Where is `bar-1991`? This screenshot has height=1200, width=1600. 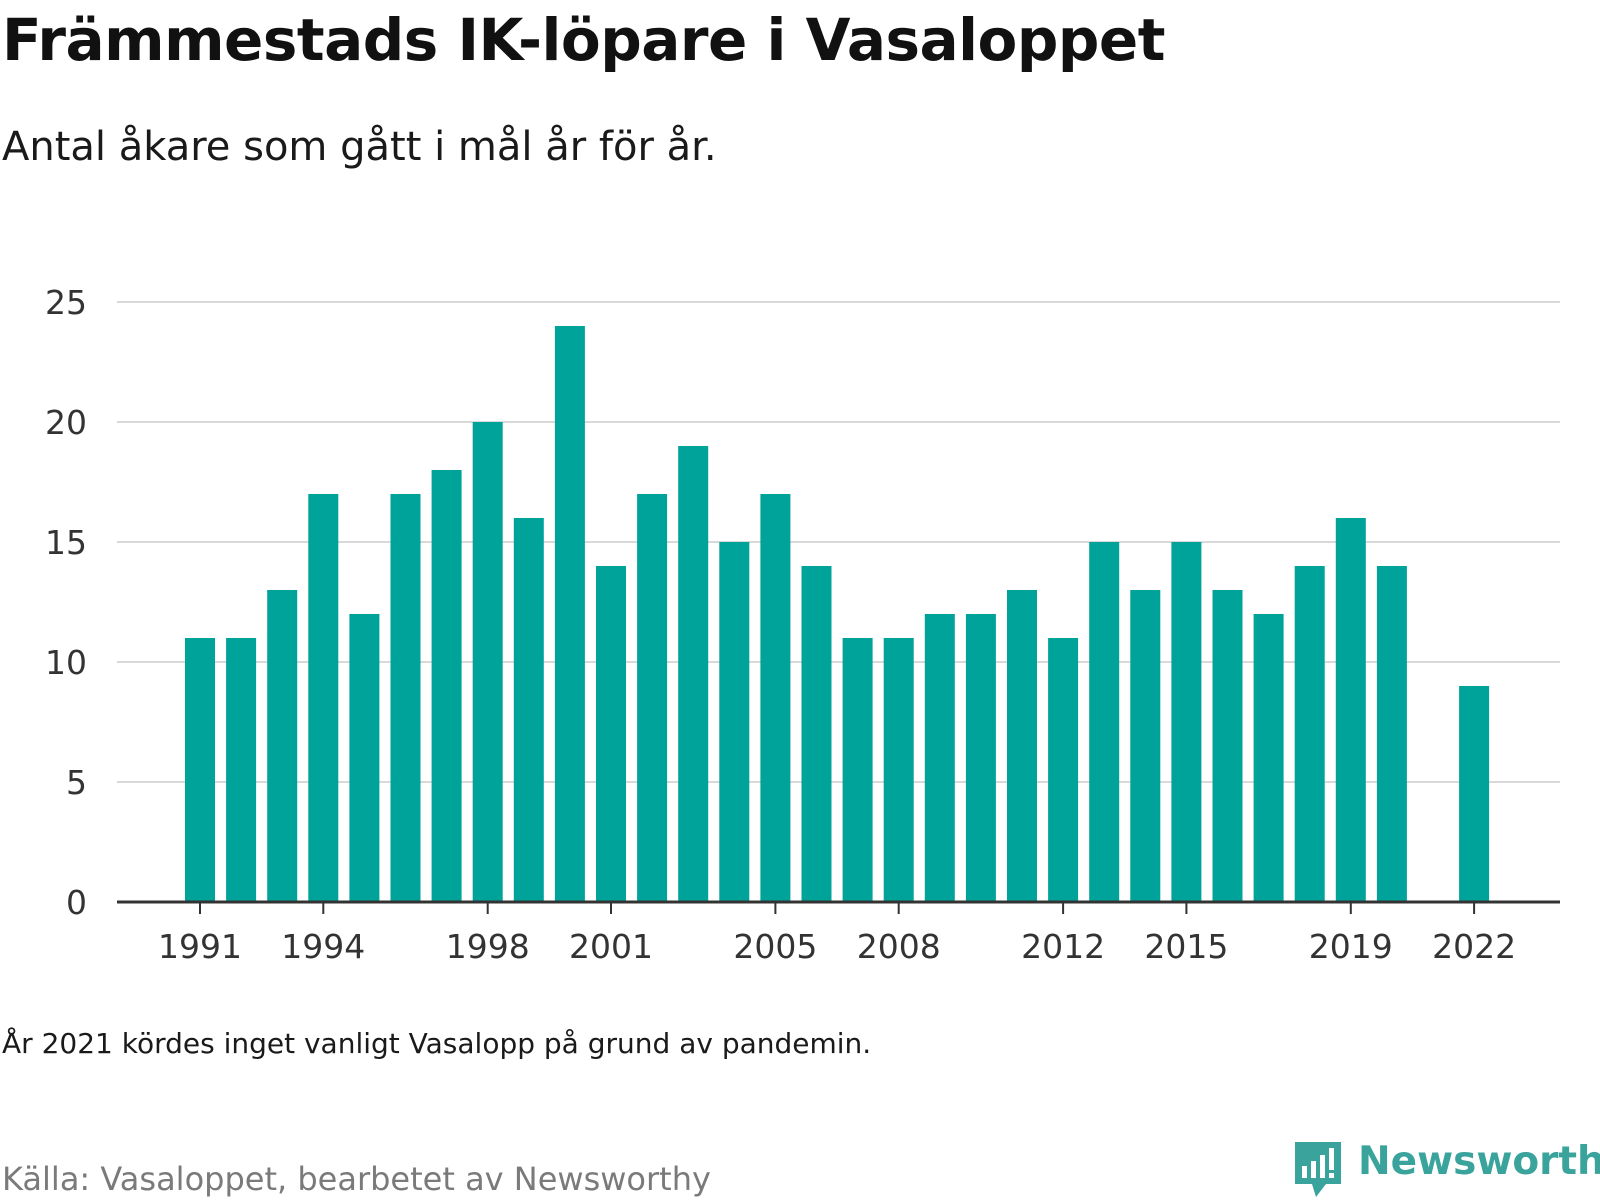 bar-1991 is located at coordinates (200, 770).